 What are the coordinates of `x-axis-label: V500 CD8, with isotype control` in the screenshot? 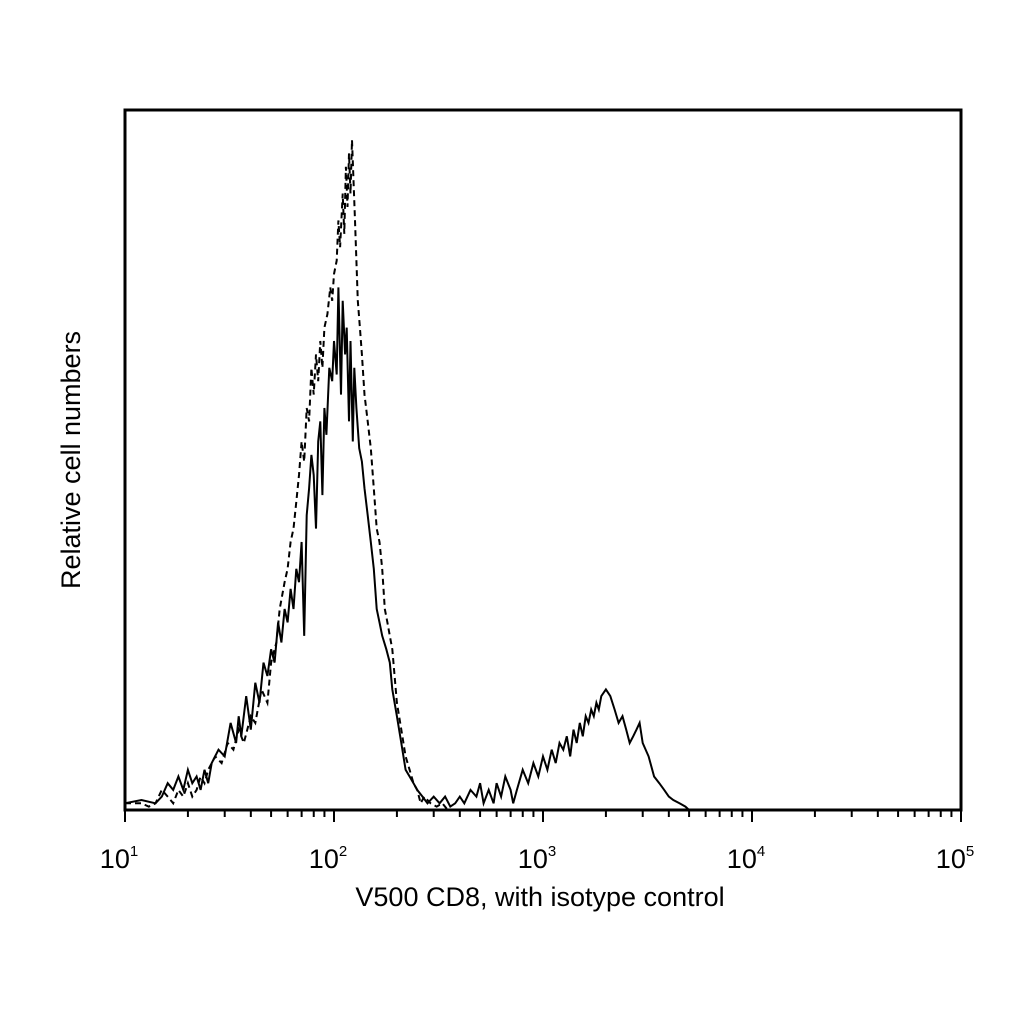 It's located at (539, 897).